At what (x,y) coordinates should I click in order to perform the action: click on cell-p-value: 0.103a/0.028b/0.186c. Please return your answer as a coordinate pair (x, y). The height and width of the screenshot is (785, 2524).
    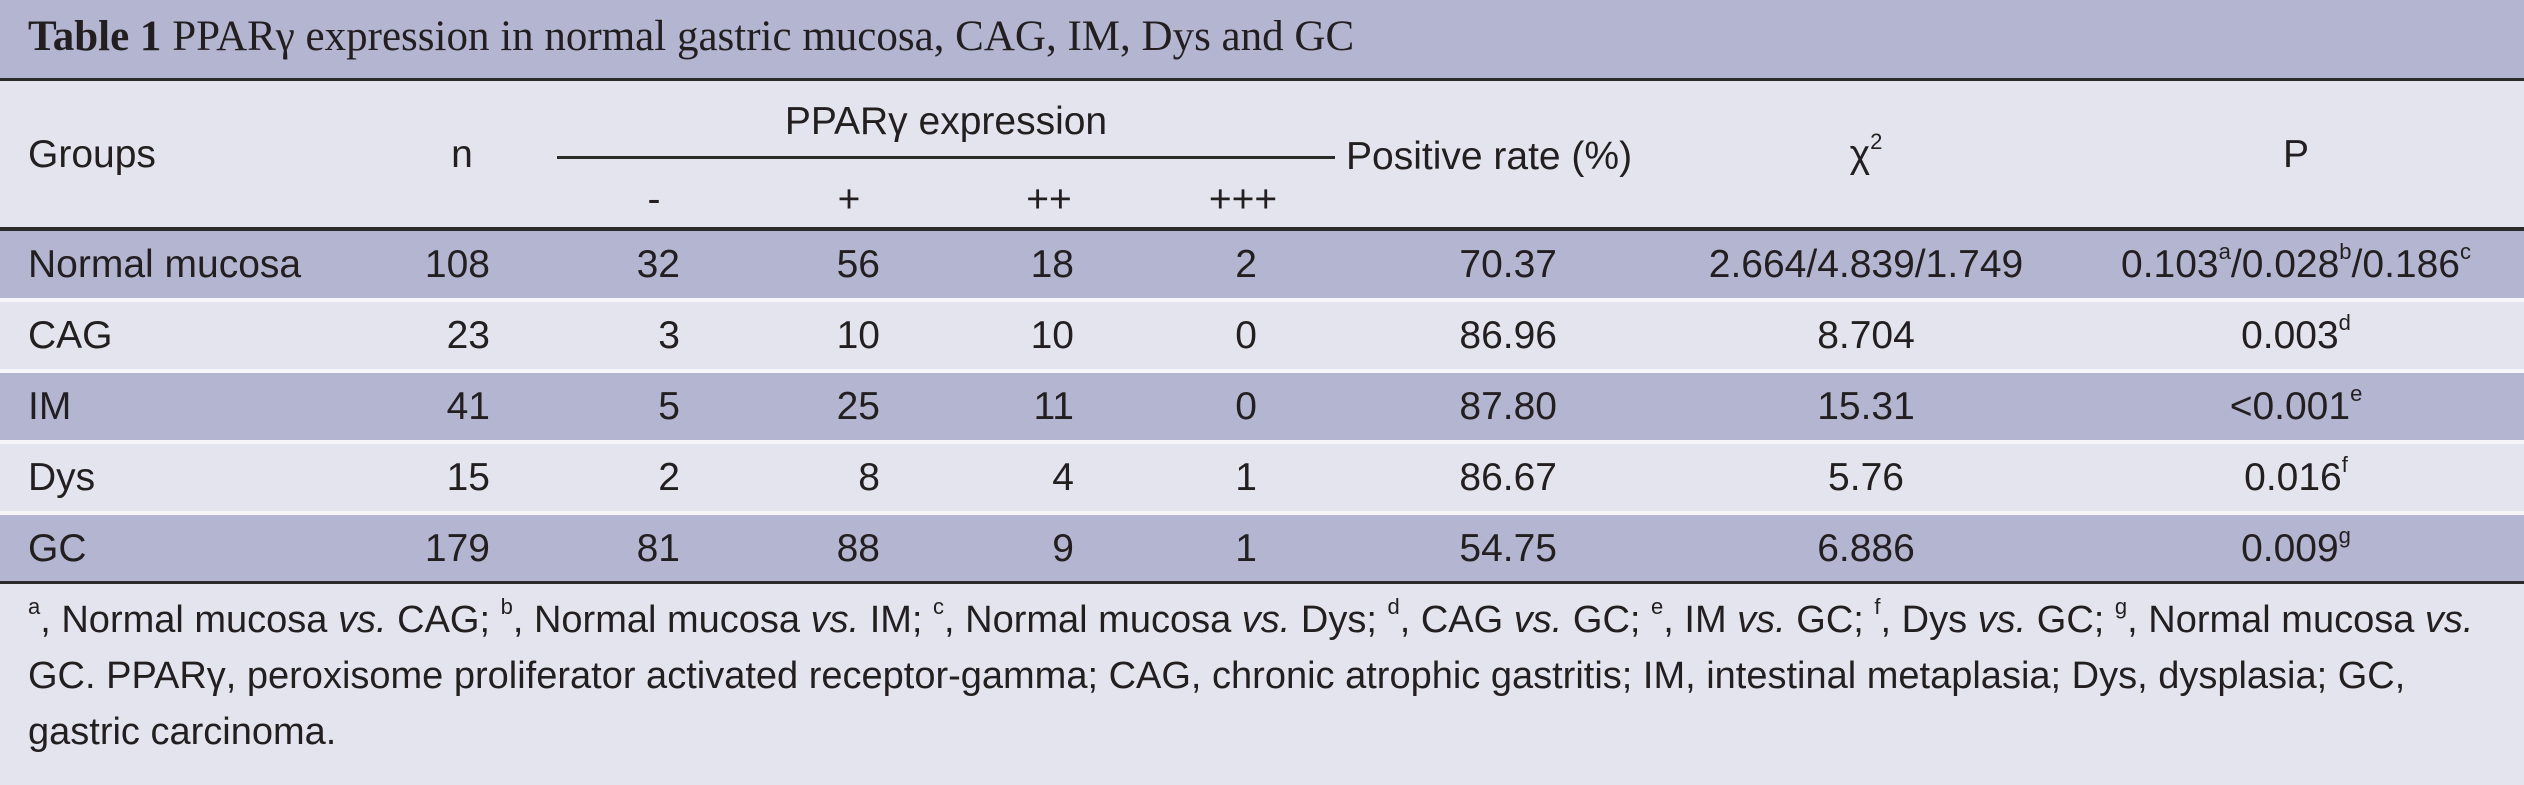
    Looking at the image, I should click on (2296, 264).